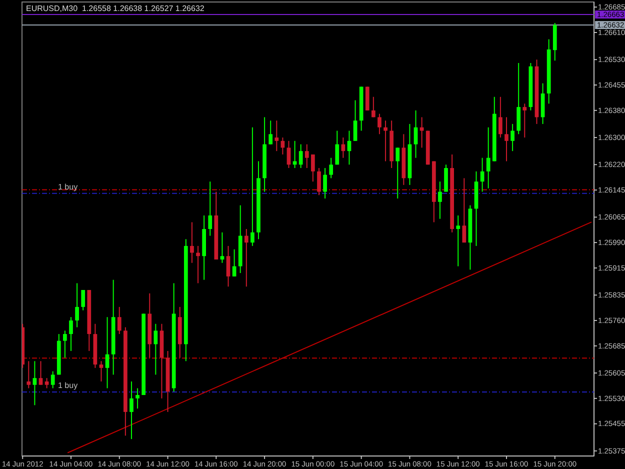 The image size is (625, 469). What do you see at coordinates (115, 8) in the screenshot?
I see `chart-title: EURUSD,M30 1.26558 1.26638 1.26527 1.26632` at bounding box center [115, 8].